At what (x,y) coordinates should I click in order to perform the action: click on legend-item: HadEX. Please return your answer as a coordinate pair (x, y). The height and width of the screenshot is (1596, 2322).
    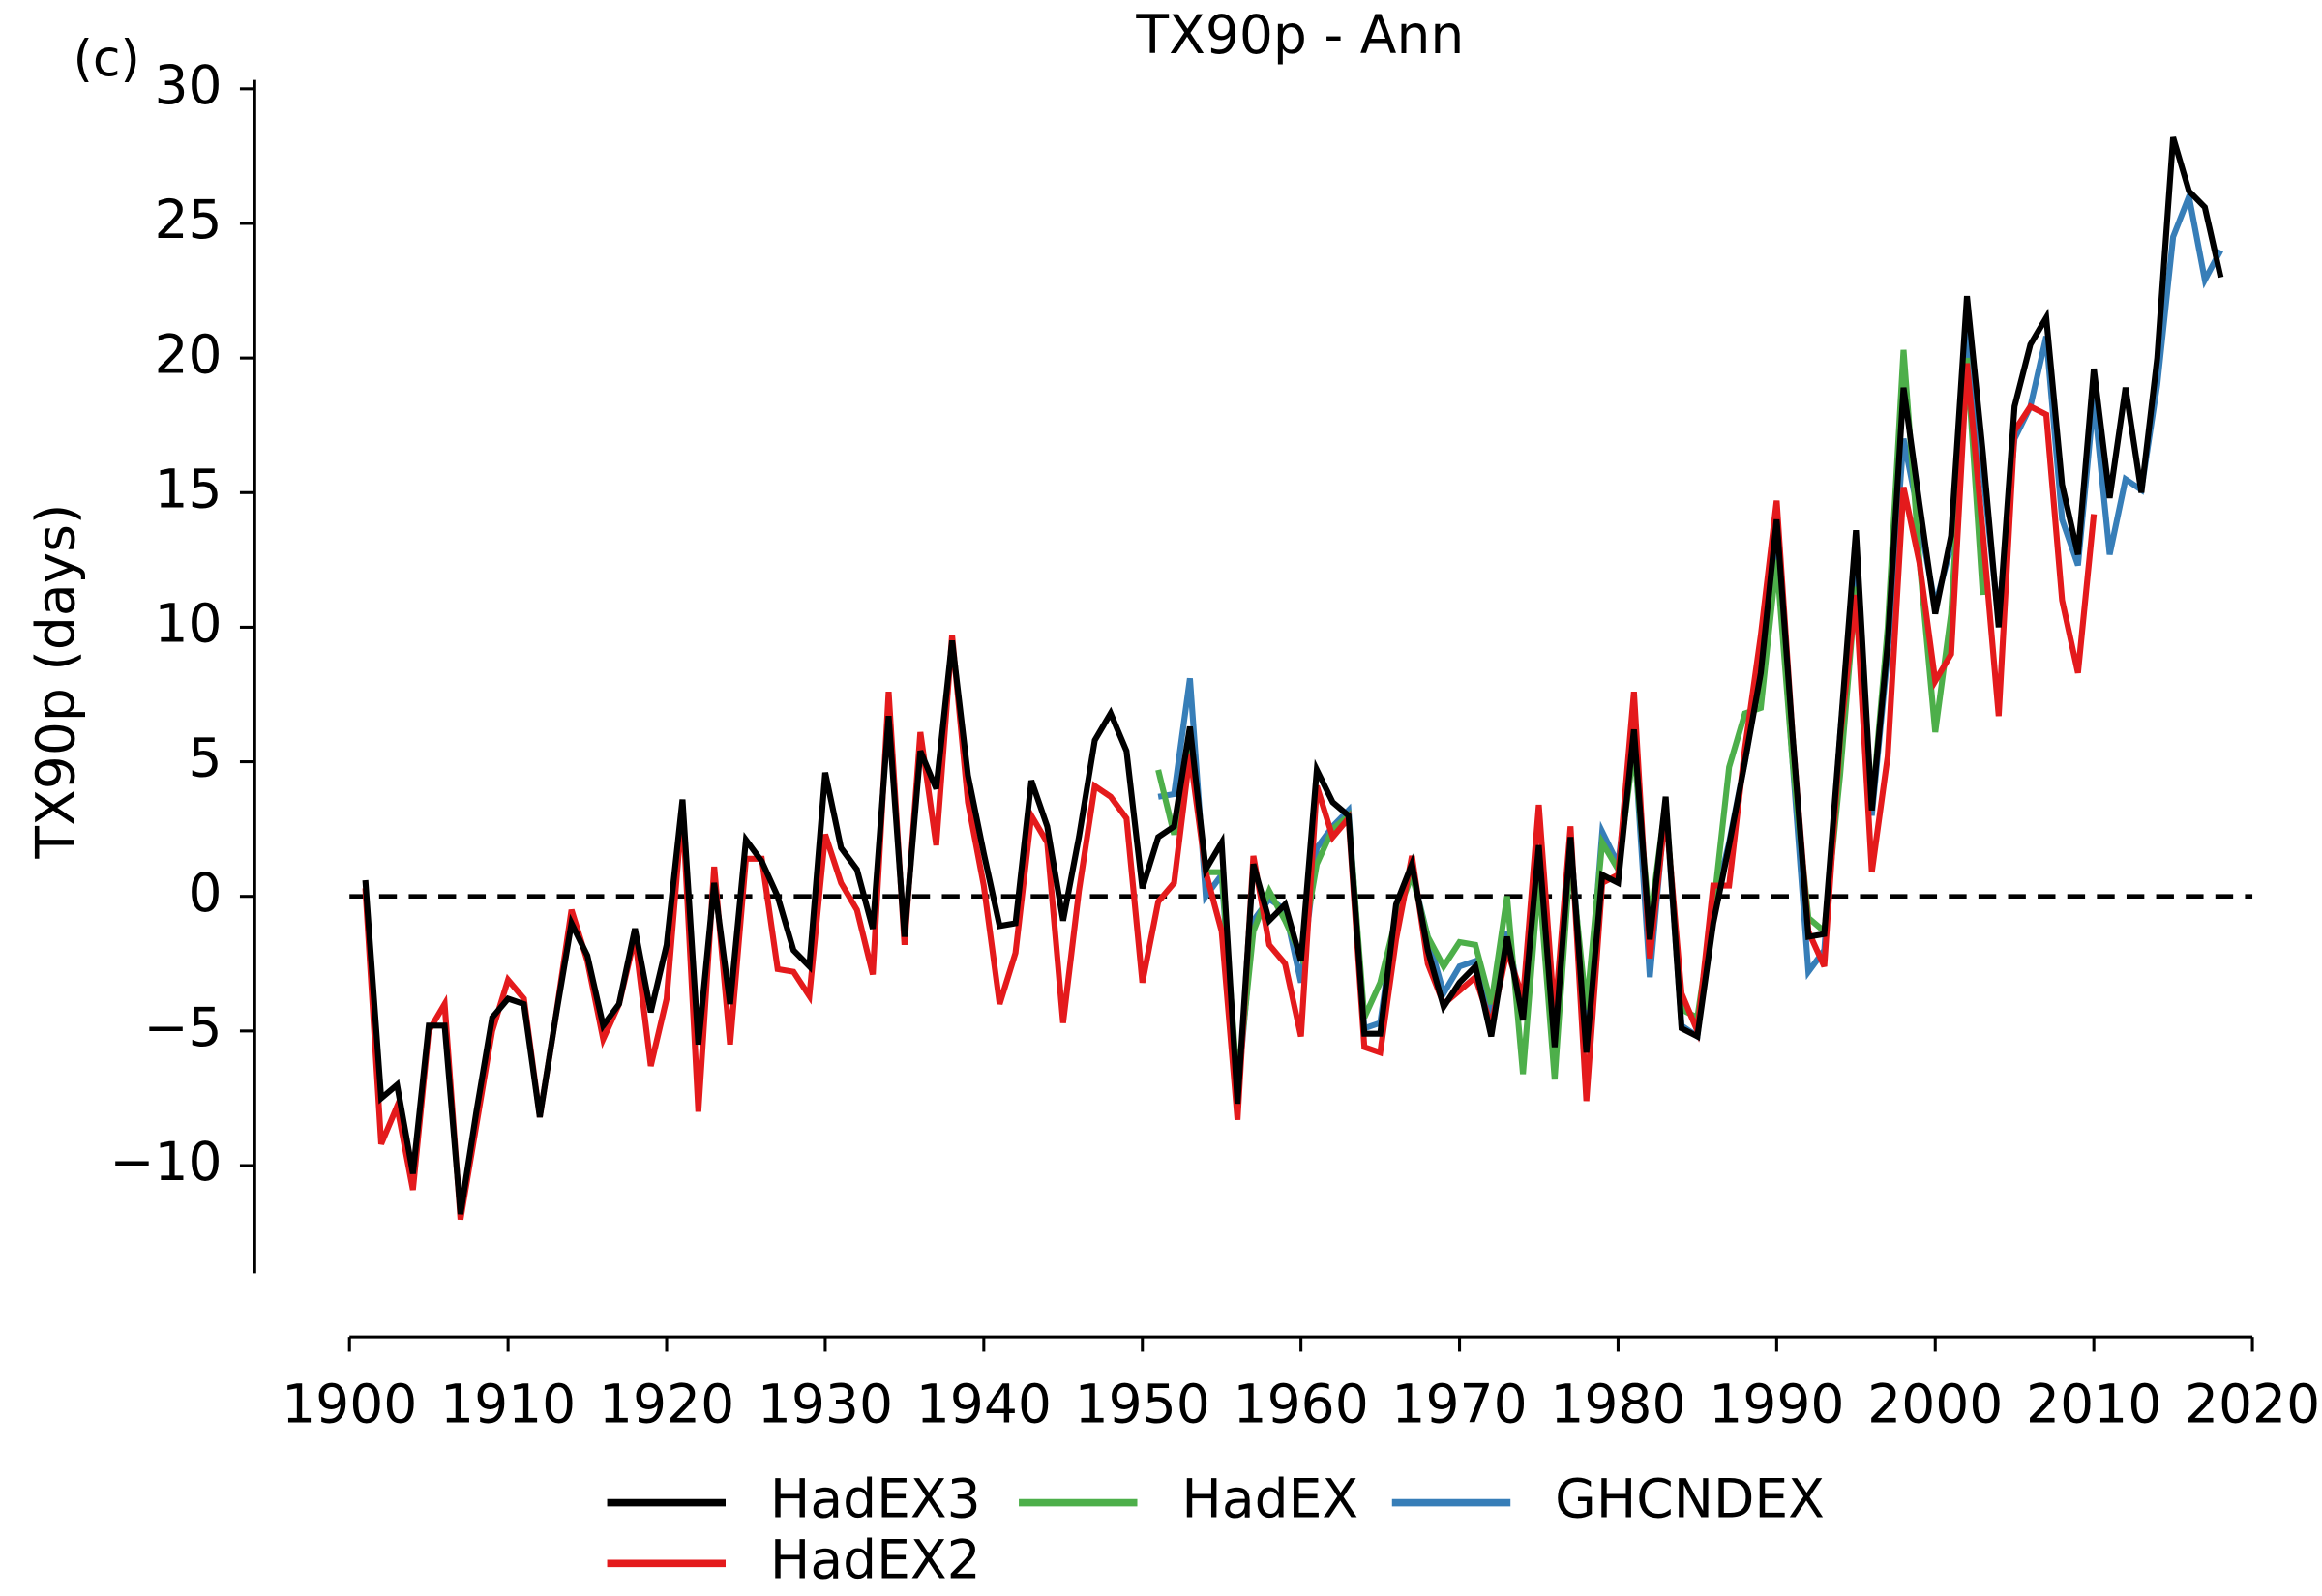
    Looking at the image, I should click on (1188, 1499).